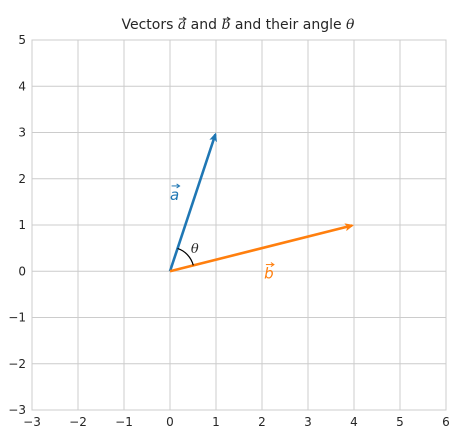 This screenshot has width=460, height=438. What do you see at coordinates (261, 248) in the screenshot?
I see `vector-b-arrow` at bounding box center [261, 248].